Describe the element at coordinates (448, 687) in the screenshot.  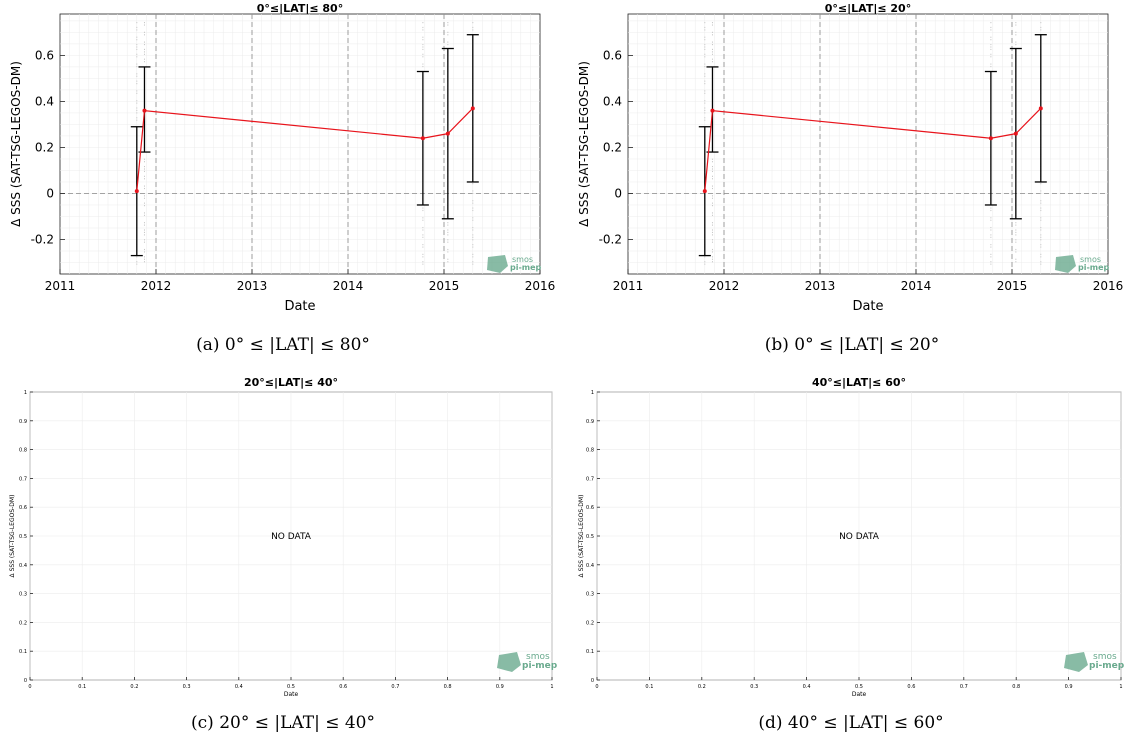
I see `x-tick-label: 0.8` at that location.